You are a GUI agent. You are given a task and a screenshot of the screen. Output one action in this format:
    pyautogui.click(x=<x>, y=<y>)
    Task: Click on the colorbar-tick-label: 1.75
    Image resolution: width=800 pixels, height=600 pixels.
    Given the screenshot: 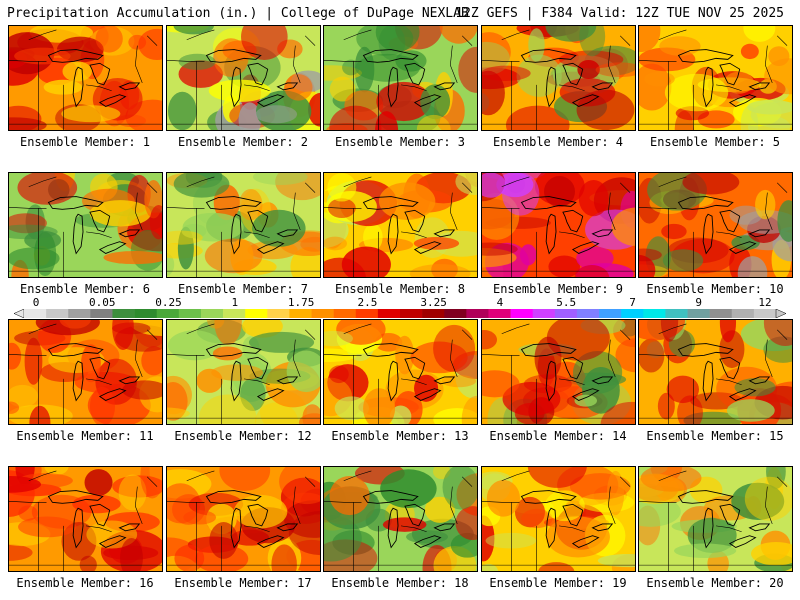 What is the action you would take?
    pyautogui.click(x=301, y=302)
    